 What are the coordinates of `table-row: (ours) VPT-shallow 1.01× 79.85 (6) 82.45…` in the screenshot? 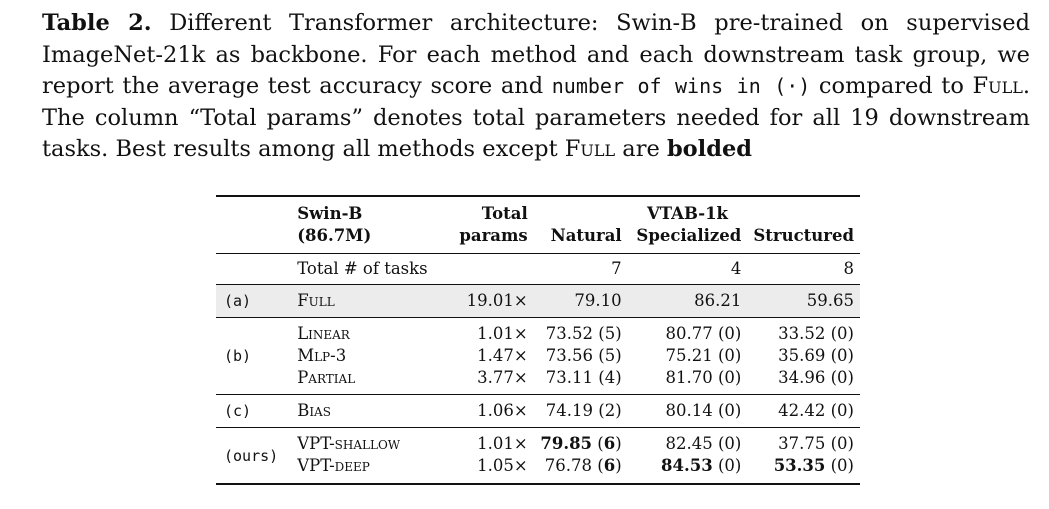 It's located at (538, 446).